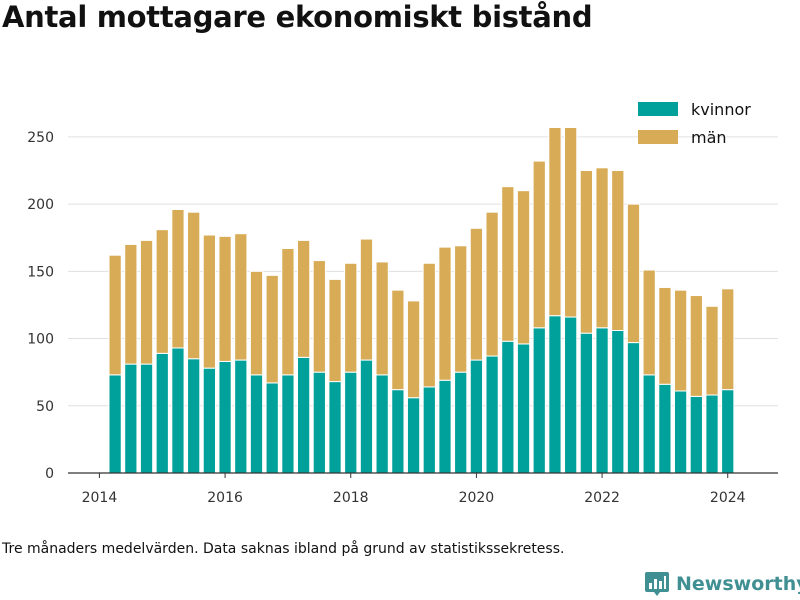 The height and width of the screenshot is (600, 800). What do you see at coordinates (40, 340) in the screenshot?
I see `y-tick-label: 100` at bounding box center [40, 340].